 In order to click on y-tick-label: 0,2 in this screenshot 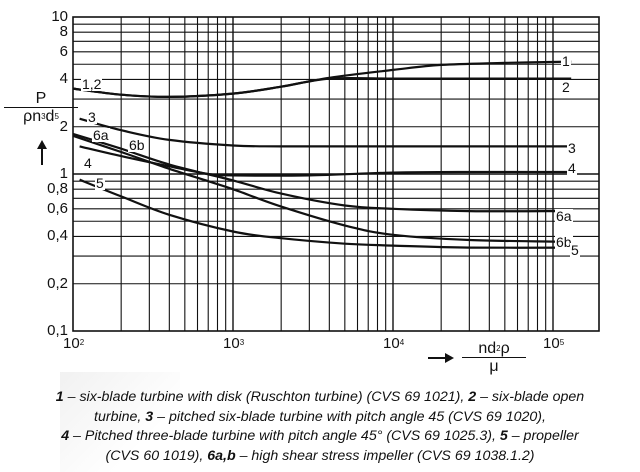, I will do `click(57, 283)`.